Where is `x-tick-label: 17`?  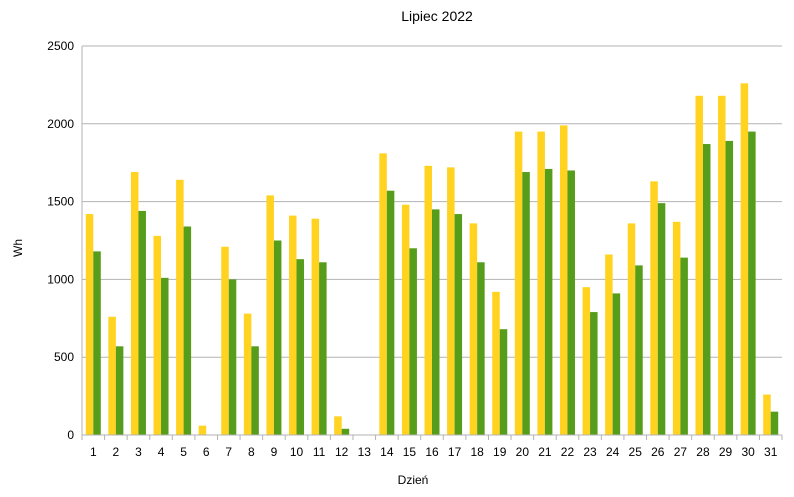
x-tick-label: 17 is located at coordinates (455, 452).